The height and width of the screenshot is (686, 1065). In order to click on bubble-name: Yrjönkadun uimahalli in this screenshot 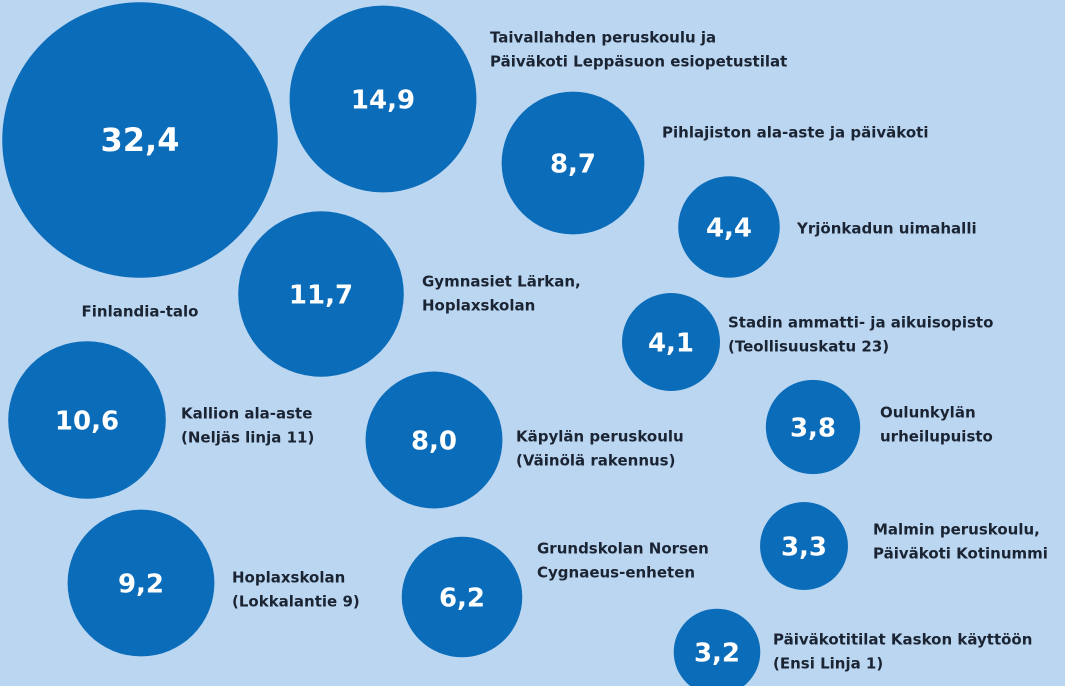, I will do `click(886, 229)`.